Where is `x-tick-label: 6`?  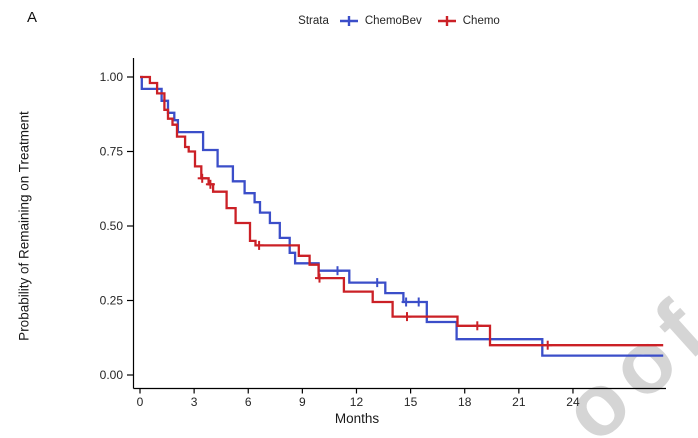
x-tick-label: 6 is located at coordinates (248, 402).